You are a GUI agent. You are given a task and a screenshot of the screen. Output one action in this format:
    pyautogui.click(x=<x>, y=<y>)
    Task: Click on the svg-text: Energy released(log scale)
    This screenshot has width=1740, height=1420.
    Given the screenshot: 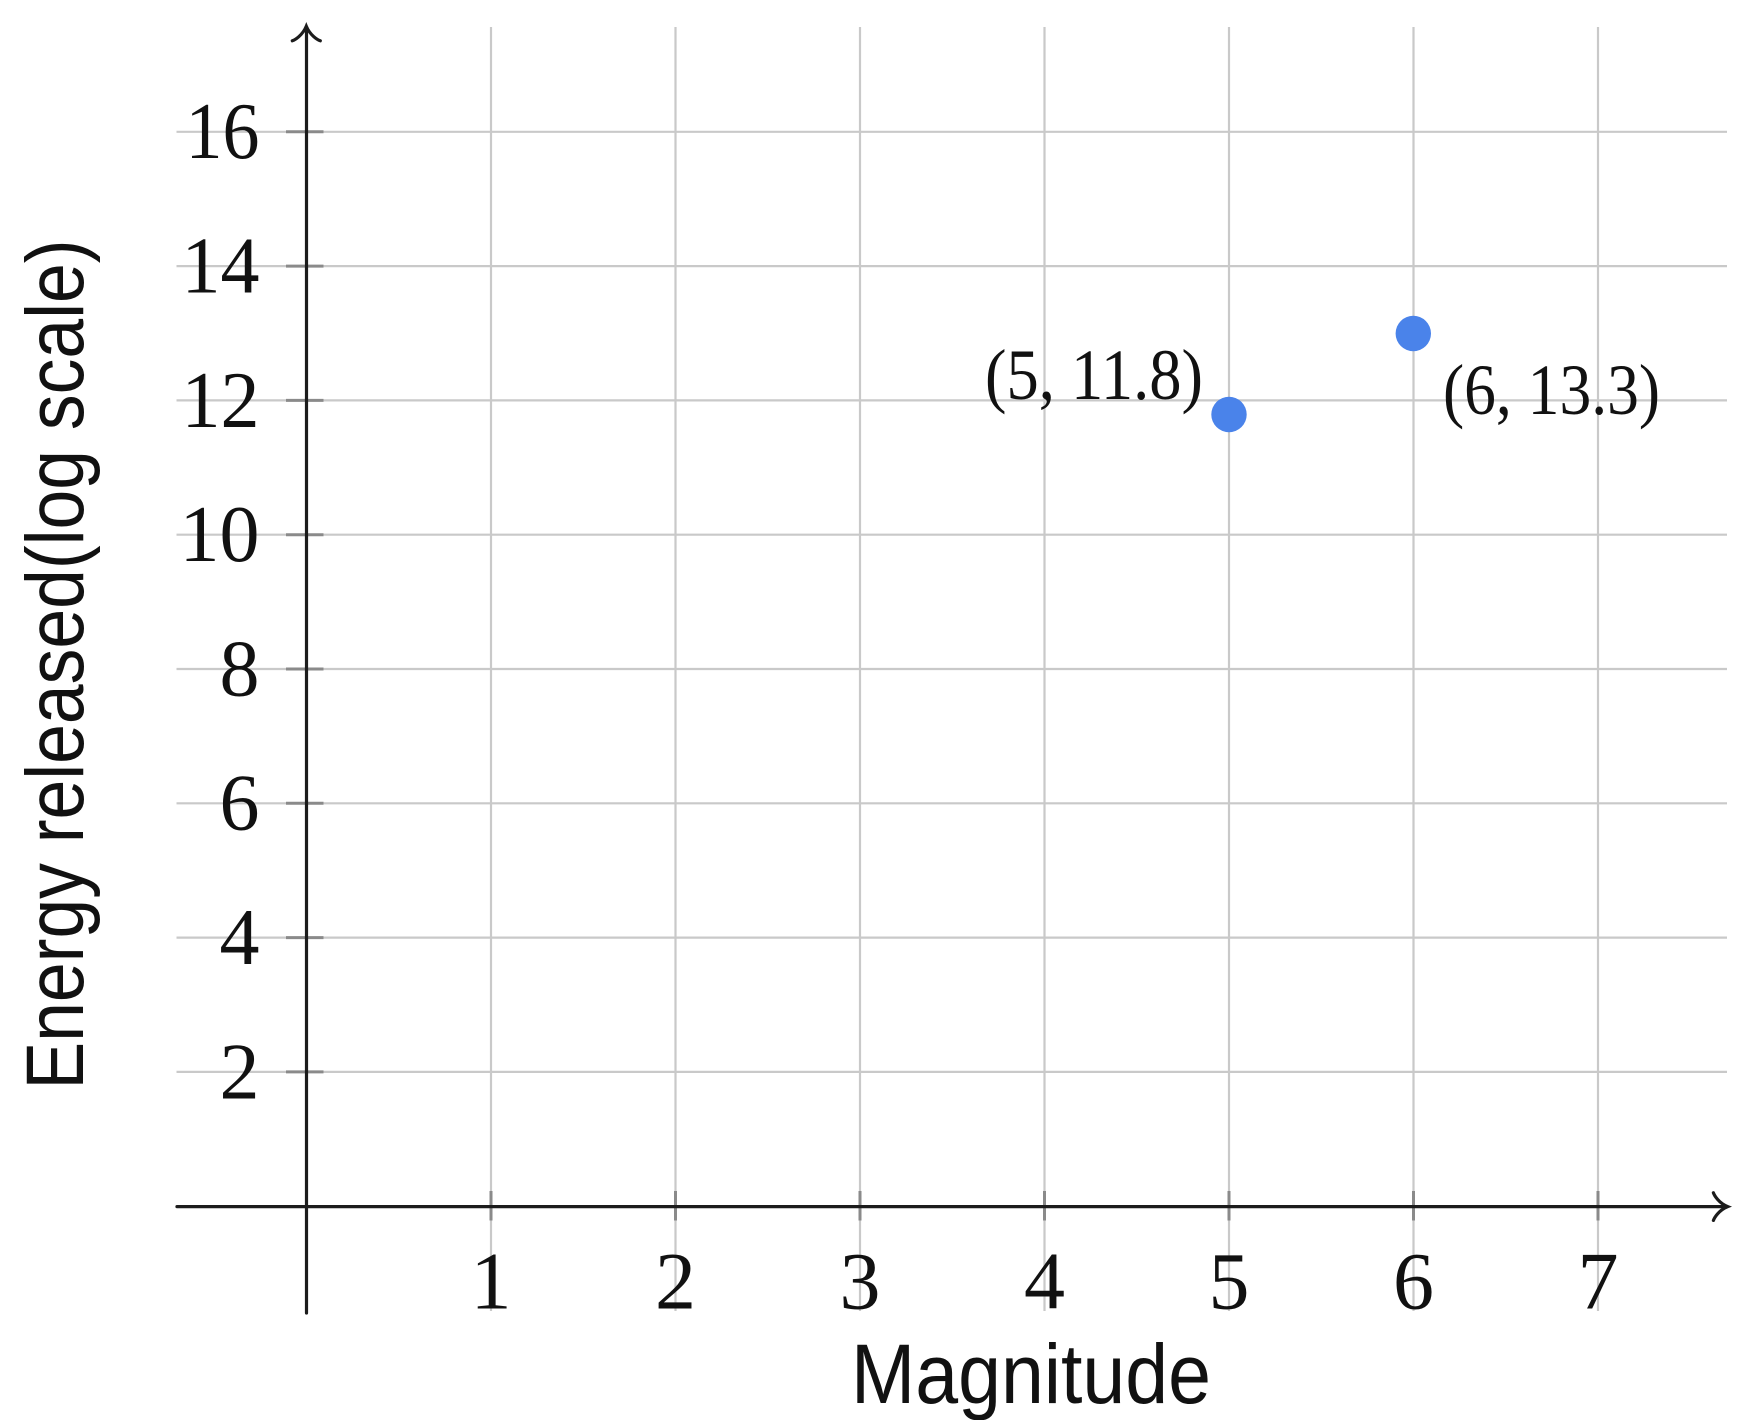 What is the action you would take?
    pyautogui.click(x=55, y=665)
    